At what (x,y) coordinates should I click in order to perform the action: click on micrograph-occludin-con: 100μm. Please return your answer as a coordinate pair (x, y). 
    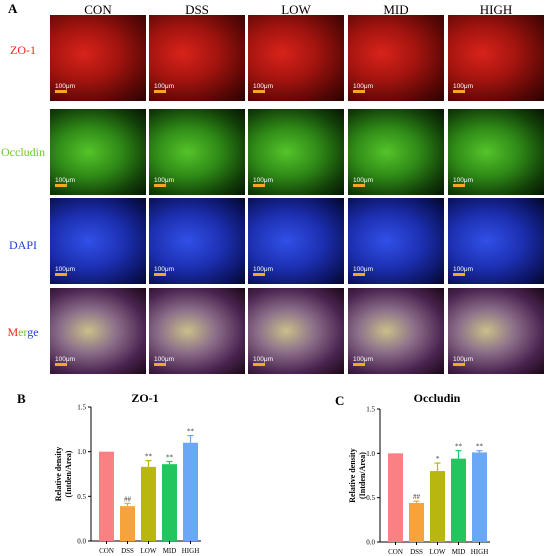
    Looking at the image, I should click on (98, 152).